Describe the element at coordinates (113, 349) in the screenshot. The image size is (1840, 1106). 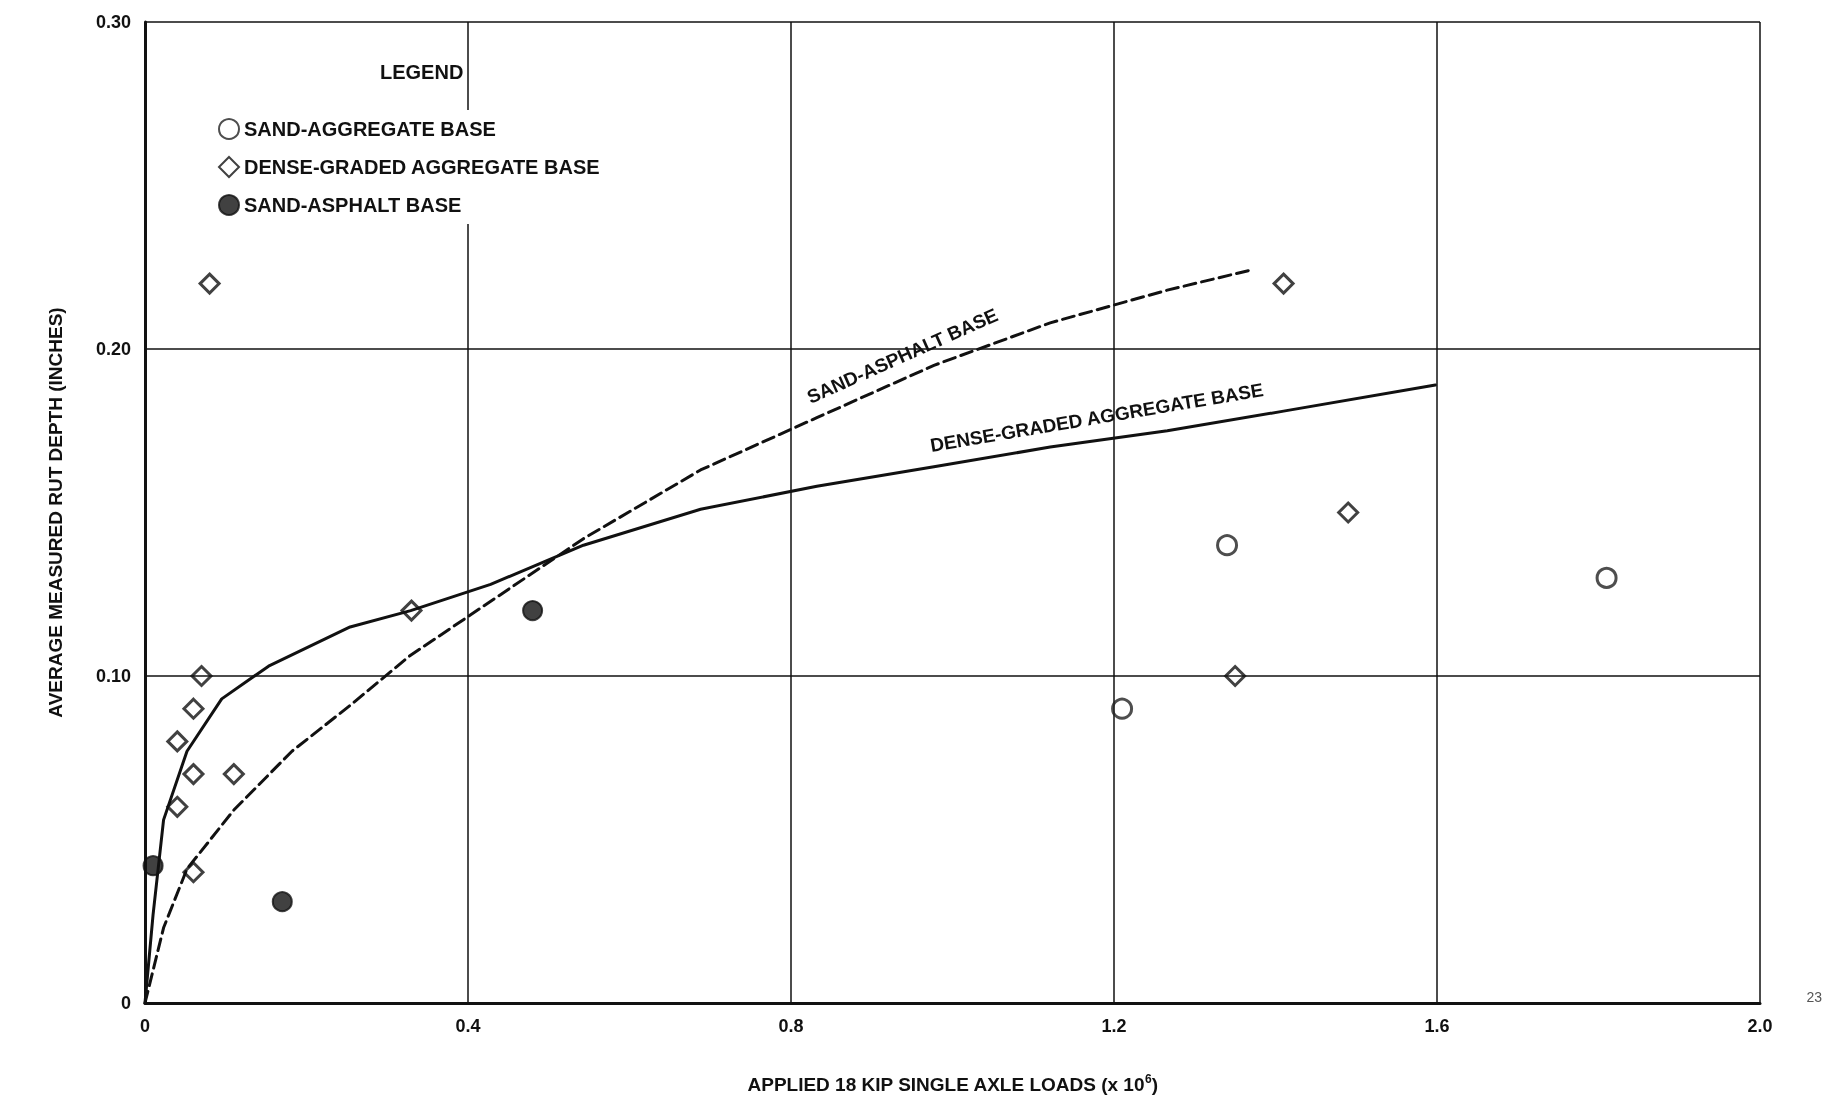
I see `y-tick-label: 0.20` at that location.